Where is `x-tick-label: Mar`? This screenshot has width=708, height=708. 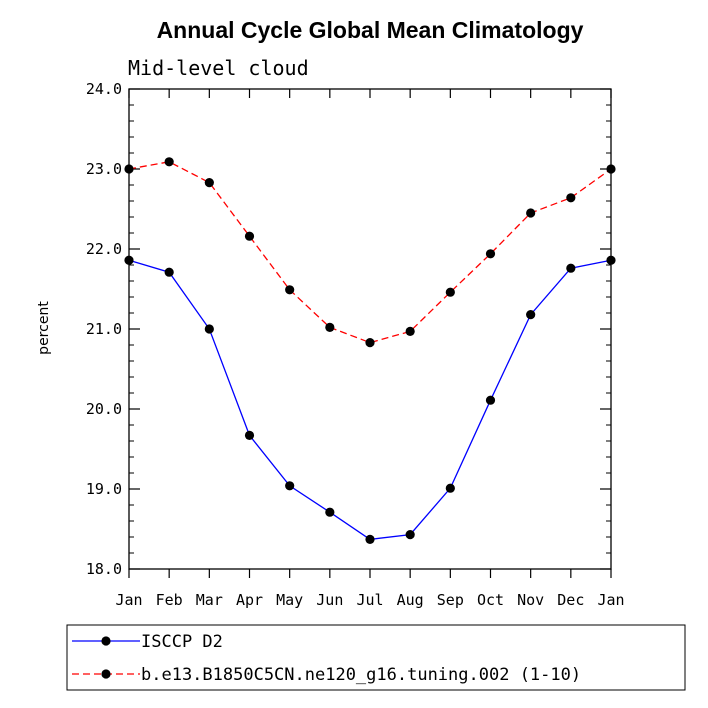 x-tick-label: Mar is located at coordinates (209, 600).